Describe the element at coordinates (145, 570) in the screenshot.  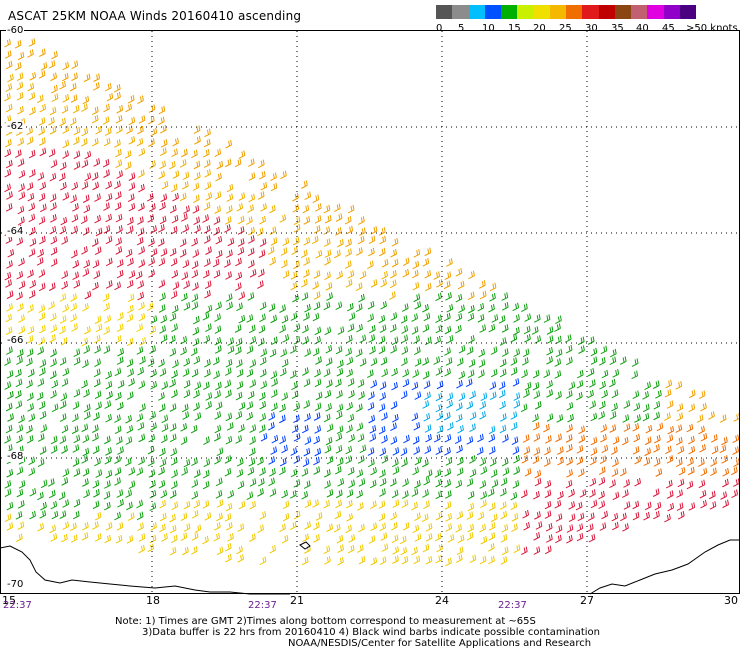
I see `antarctic-coastline` at that location.